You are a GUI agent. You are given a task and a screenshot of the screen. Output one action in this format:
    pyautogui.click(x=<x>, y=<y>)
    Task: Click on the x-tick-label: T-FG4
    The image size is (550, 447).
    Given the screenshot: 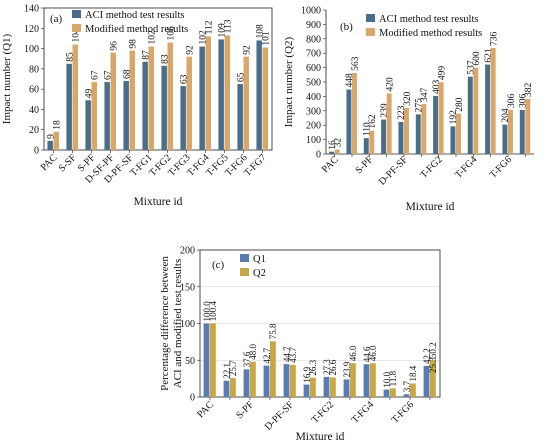 What is the action you would take?
    pyautogui.click(x=363, y=412)
    